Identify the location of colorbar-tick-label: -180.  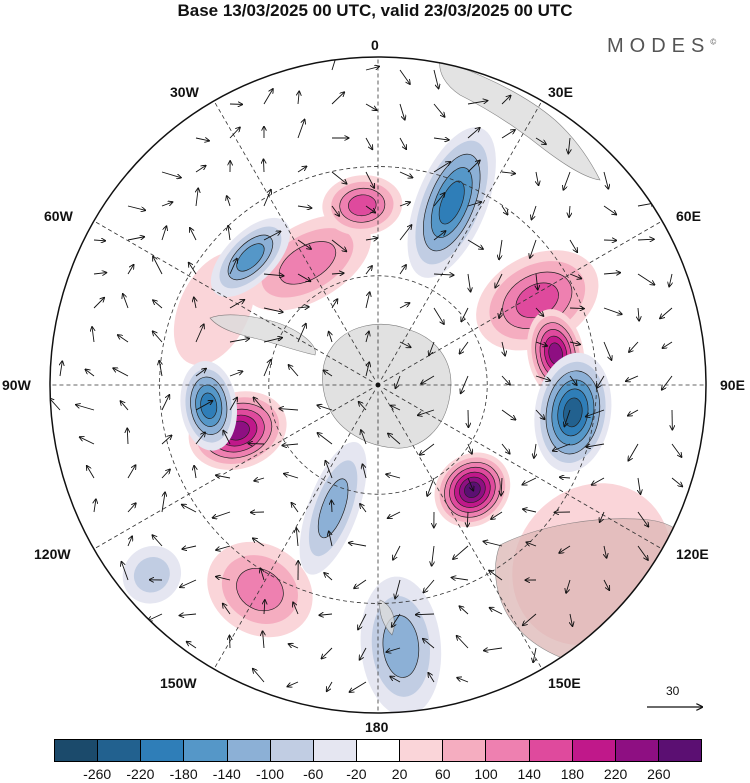
(183, 774).